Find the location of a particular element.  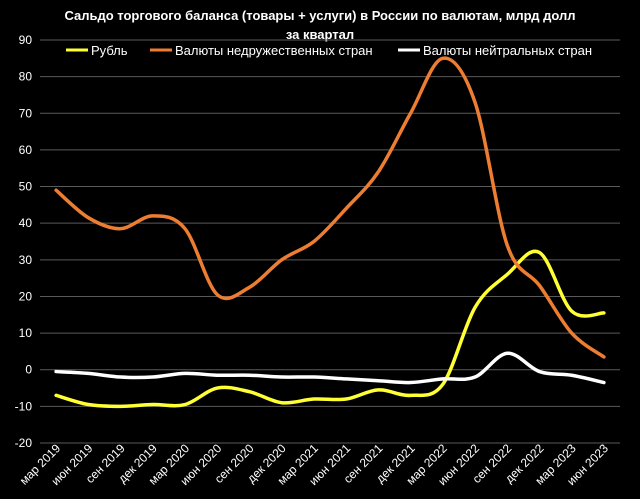

y-tick-label-40: 40 is located at coordinates (26, 223).